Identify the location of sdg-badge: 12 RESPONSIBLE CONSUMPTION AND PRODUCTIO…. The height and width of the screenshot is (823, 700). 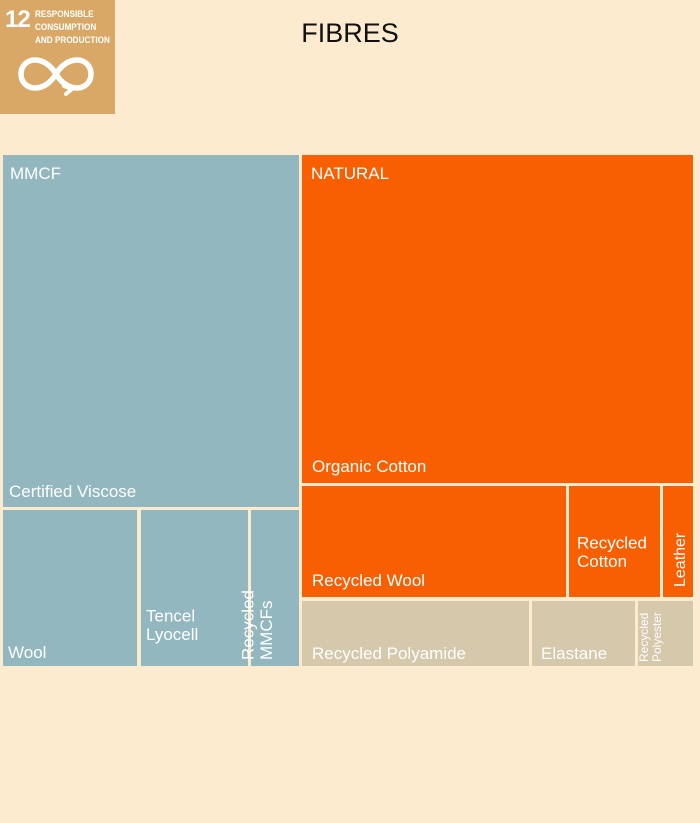
(57, 57).